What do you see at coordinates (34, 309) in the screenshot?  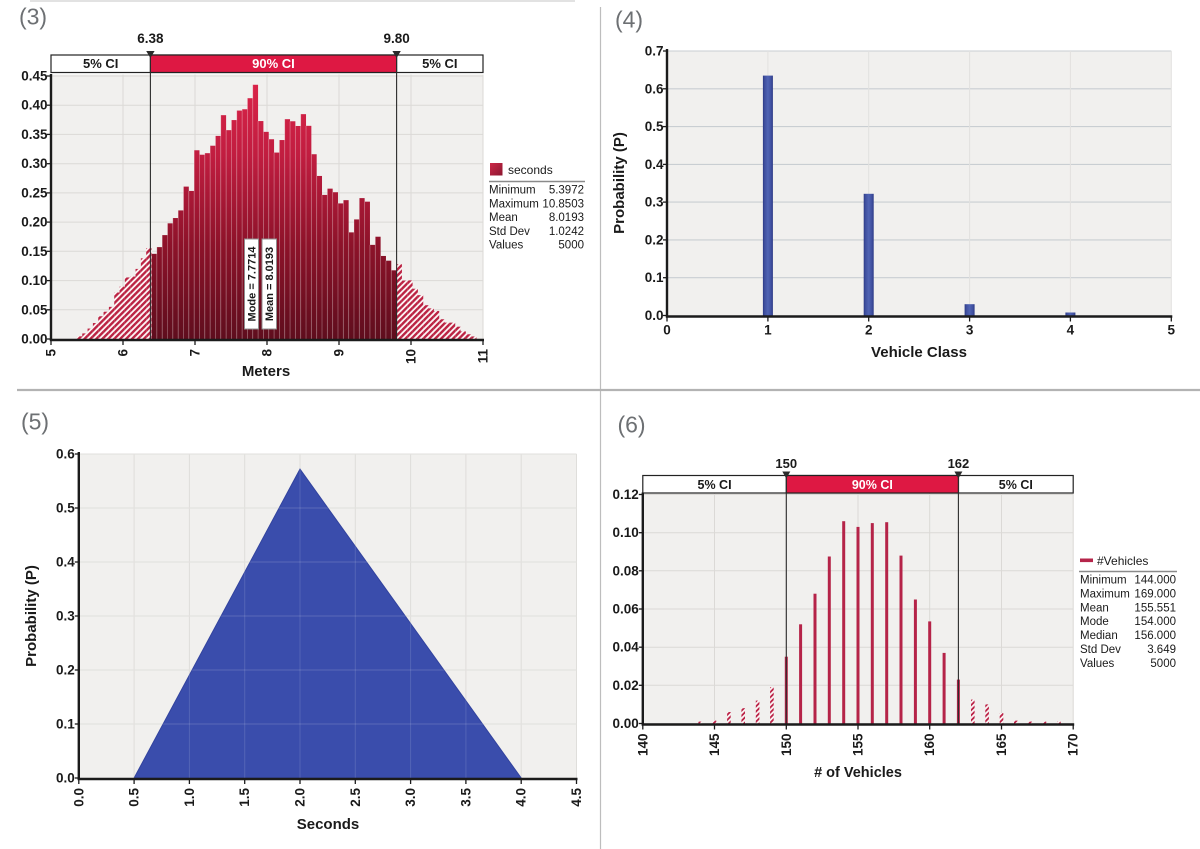 I see `svg-text: 0.05` at bounding box center [34, 309].